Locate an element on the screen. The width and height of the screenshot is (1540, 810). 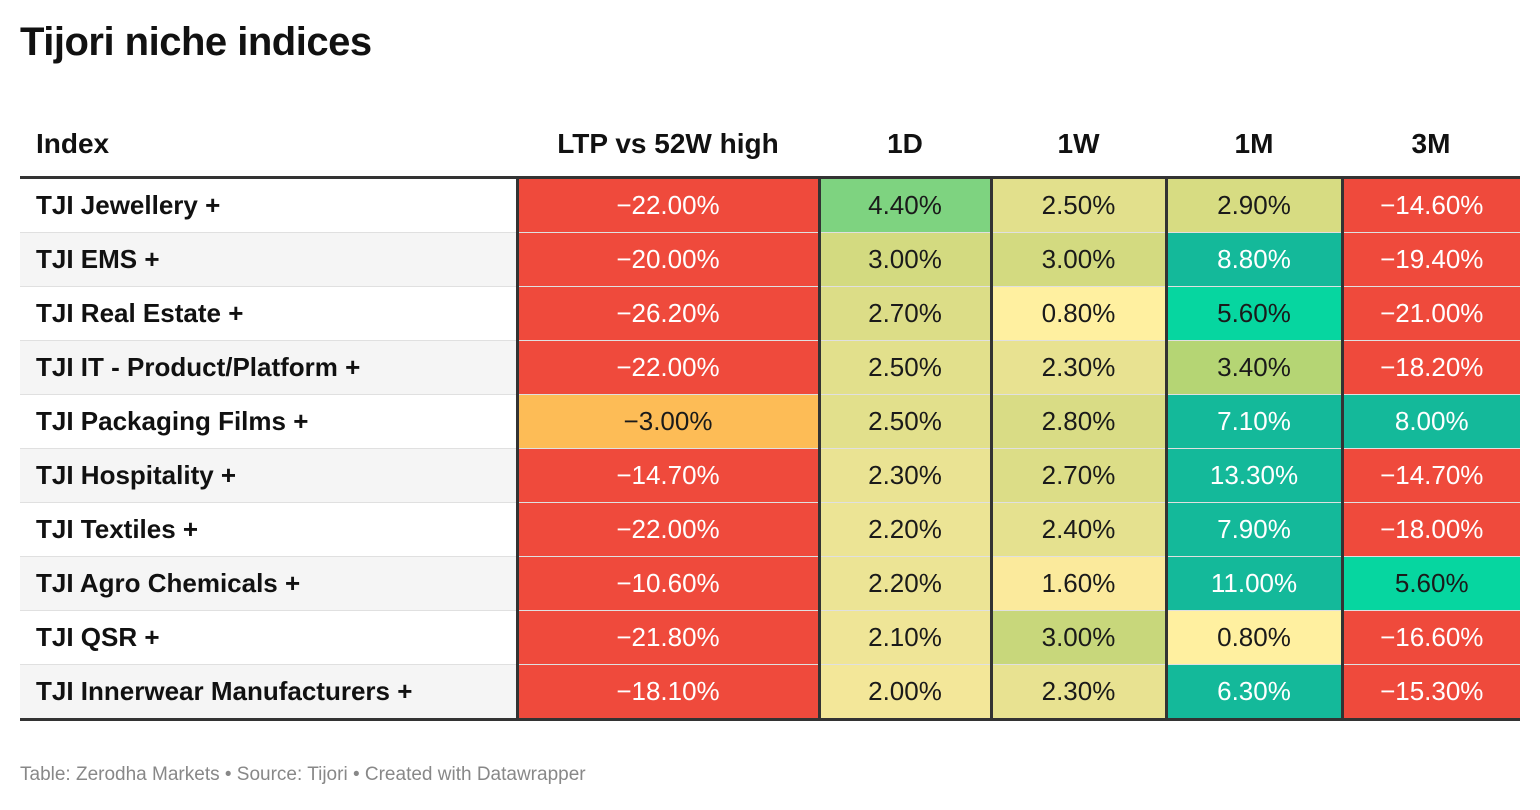
w1-cell: 2.40% is located at coordinates (1077, 529).